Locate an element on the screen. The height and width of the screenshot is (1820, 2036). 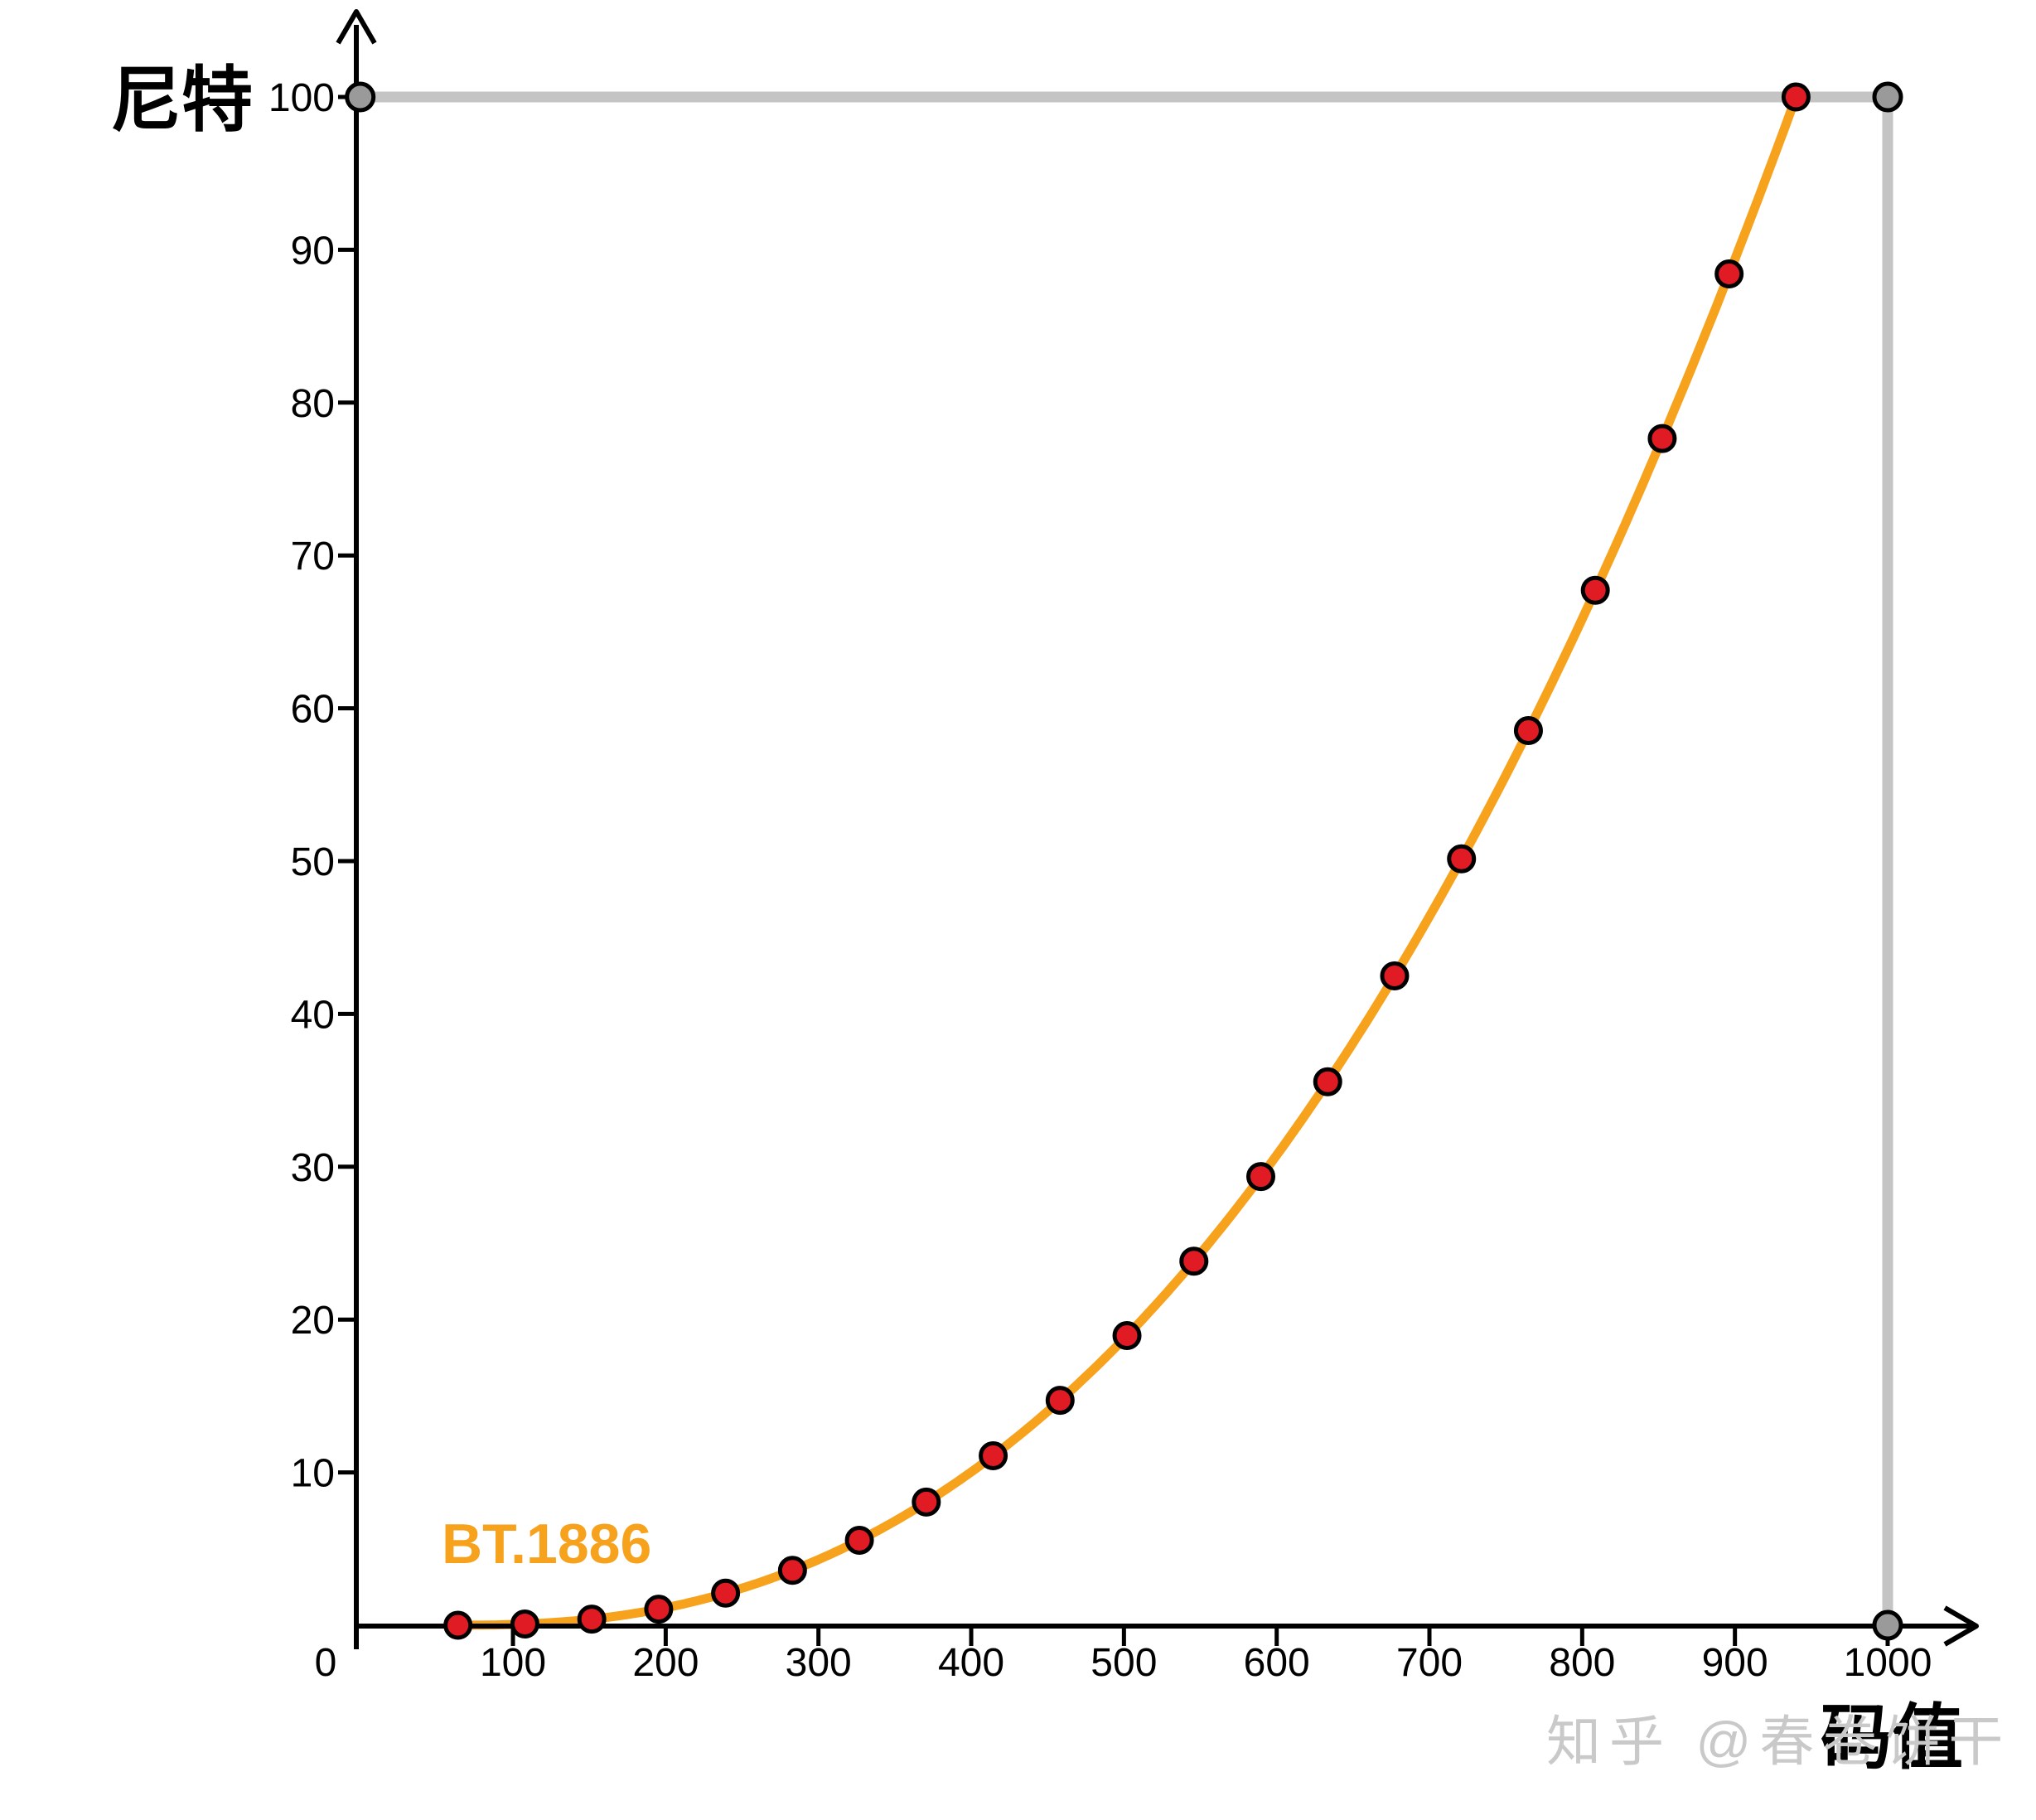
y-tick-label: 70 is located at coordinates (313, 556).